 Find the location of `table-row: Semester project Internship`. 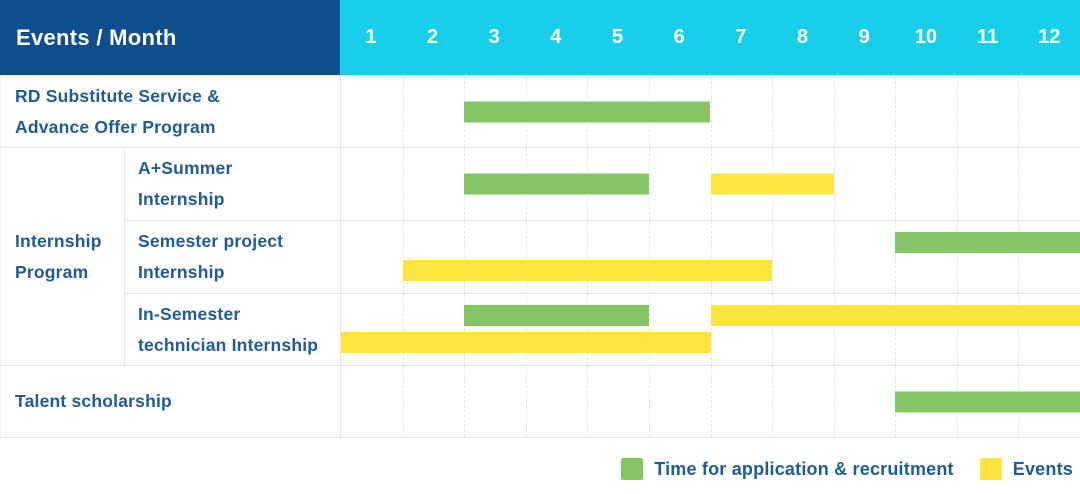

table-row: Semester project Internship is located at coordinates (540, 256).